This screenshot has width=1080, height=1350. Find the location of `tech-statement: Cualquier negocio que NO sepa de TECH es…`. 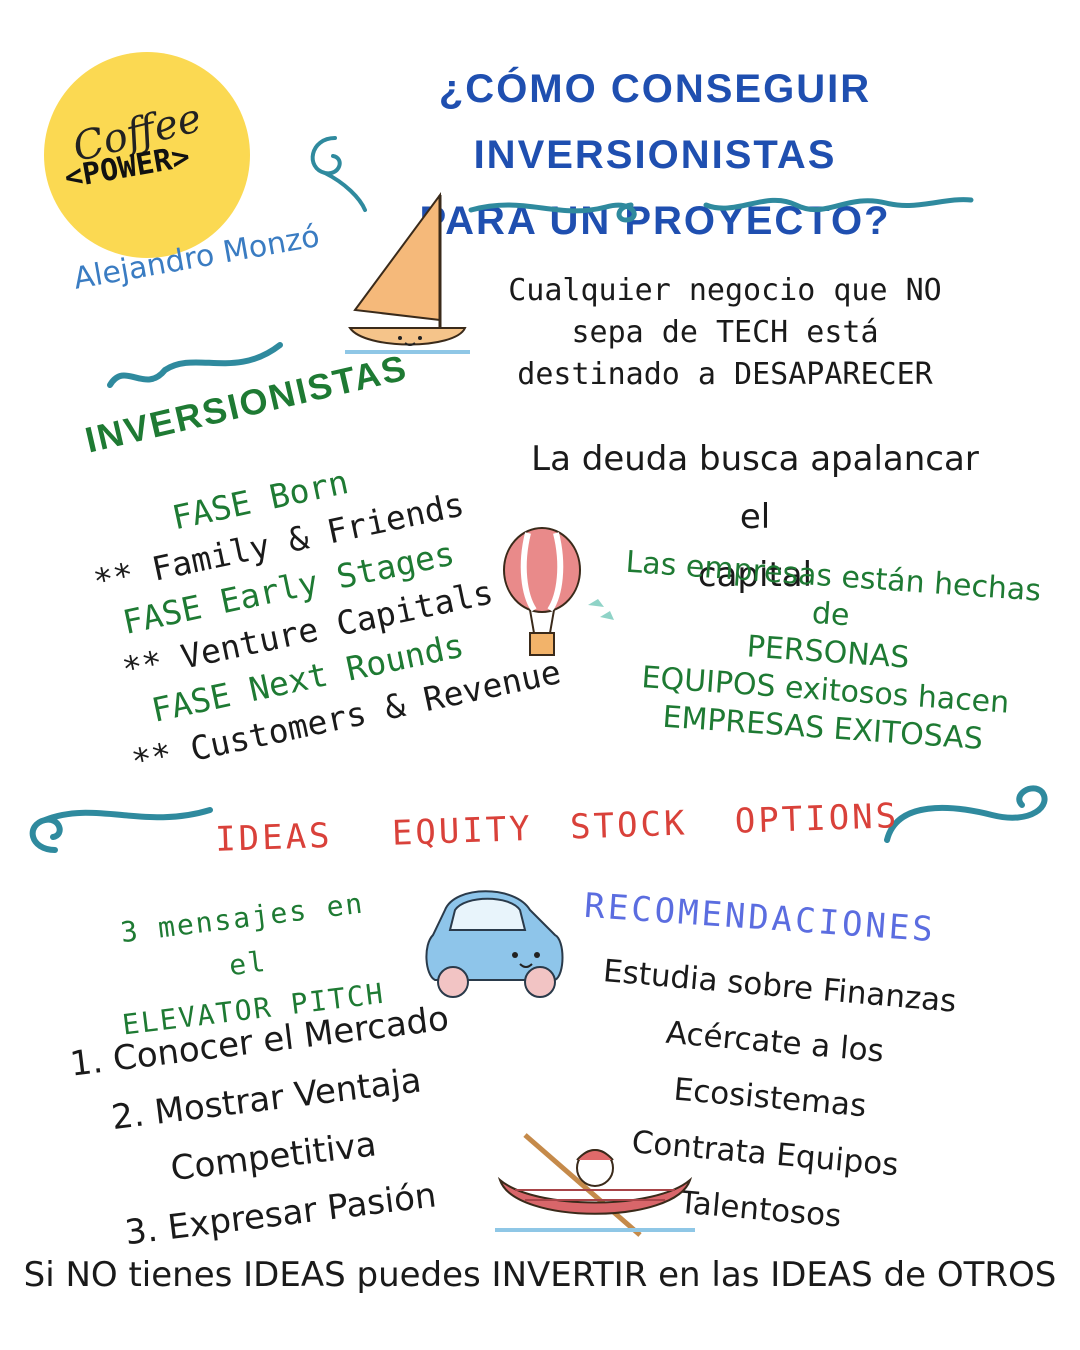

tech-statement: Cualquier negocio que NO sepa de TECH es… is located at coordinates (725, 333).